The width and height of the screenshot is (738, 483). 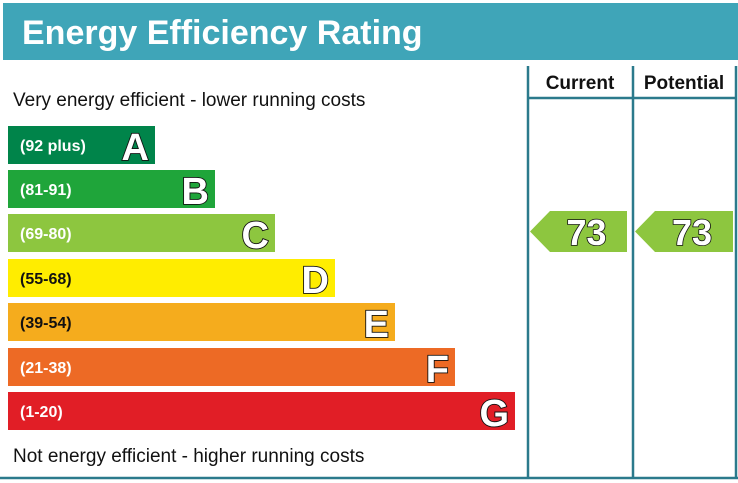 I want to click on current-column-header: Current, so click(x=580, y=83).